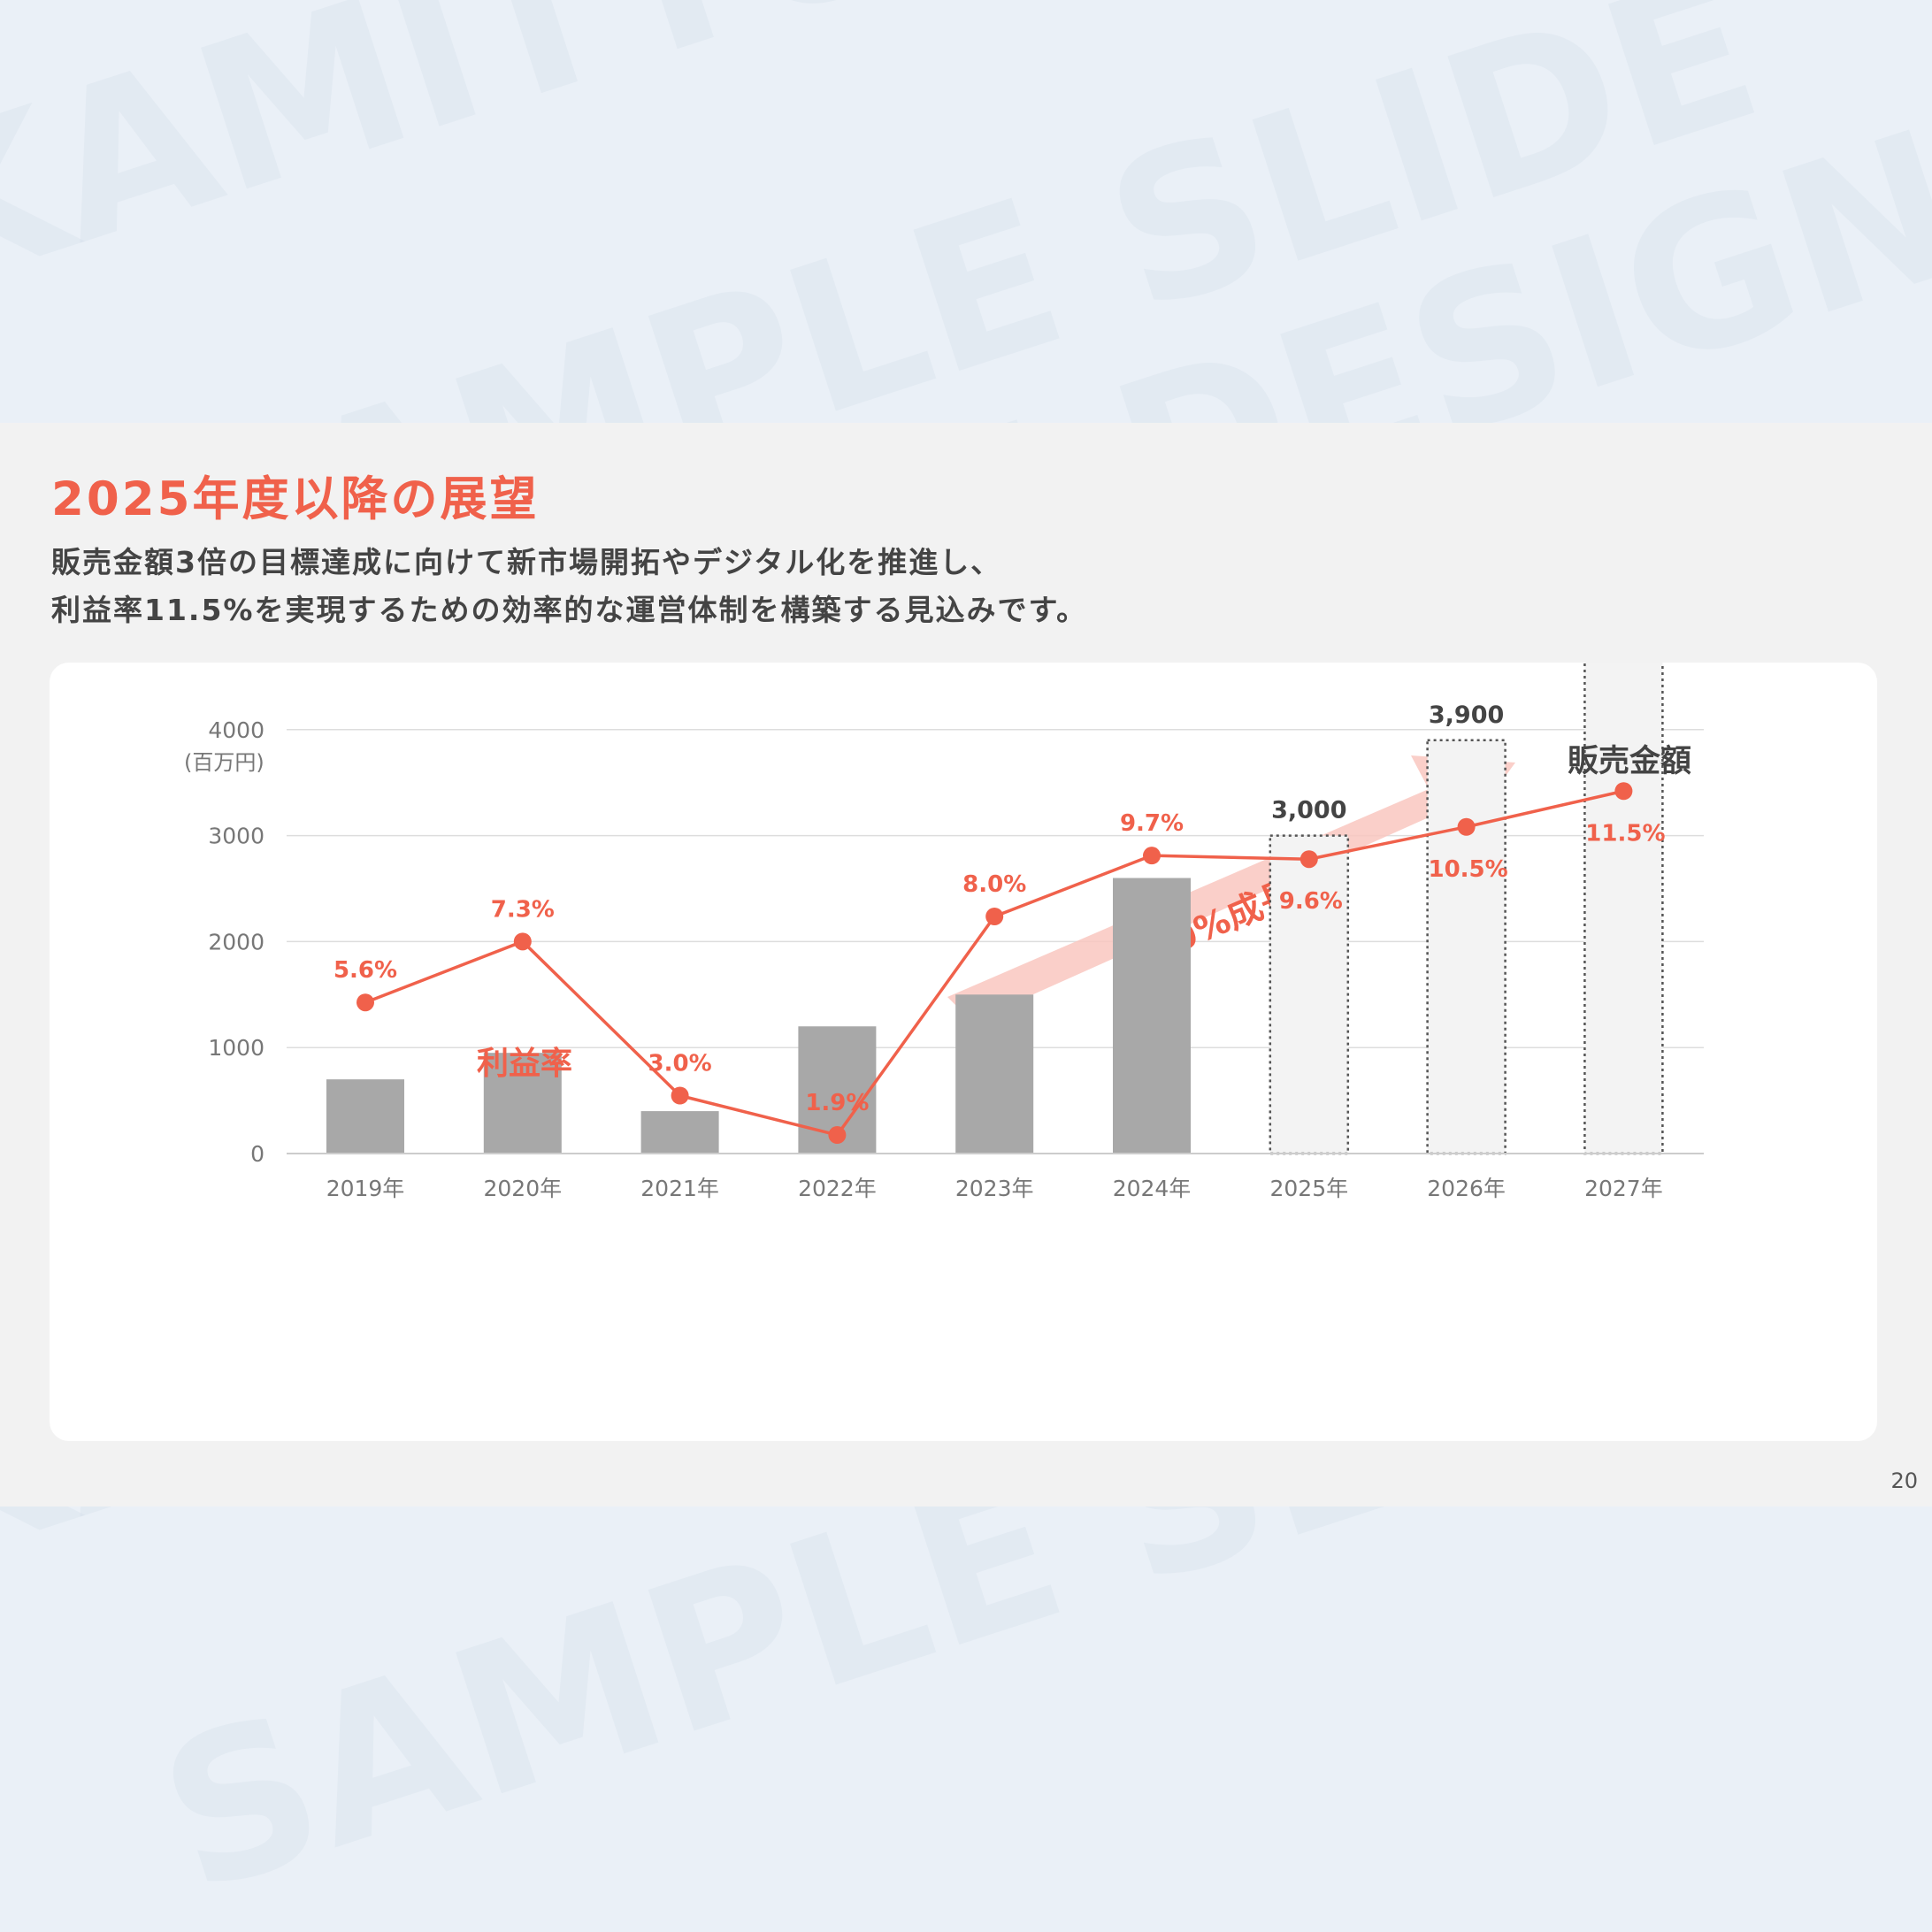 The width and height of the screenshot is (1932, 1932). Describe the element at coordinates (1466, 715) in the screenshot. I see `bar-value-label: 3,900` at that location.